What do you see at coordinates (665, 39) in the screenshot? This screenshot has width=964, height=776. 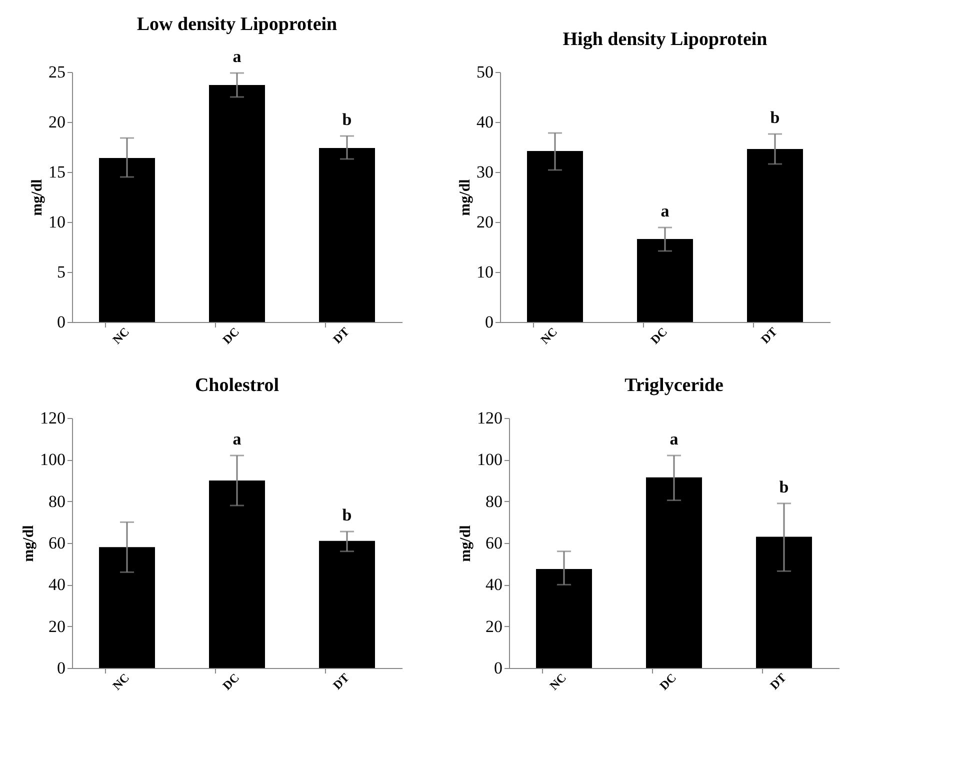 I see `chart-title: High density Lipoprotein` at bounding box center [665, 39].